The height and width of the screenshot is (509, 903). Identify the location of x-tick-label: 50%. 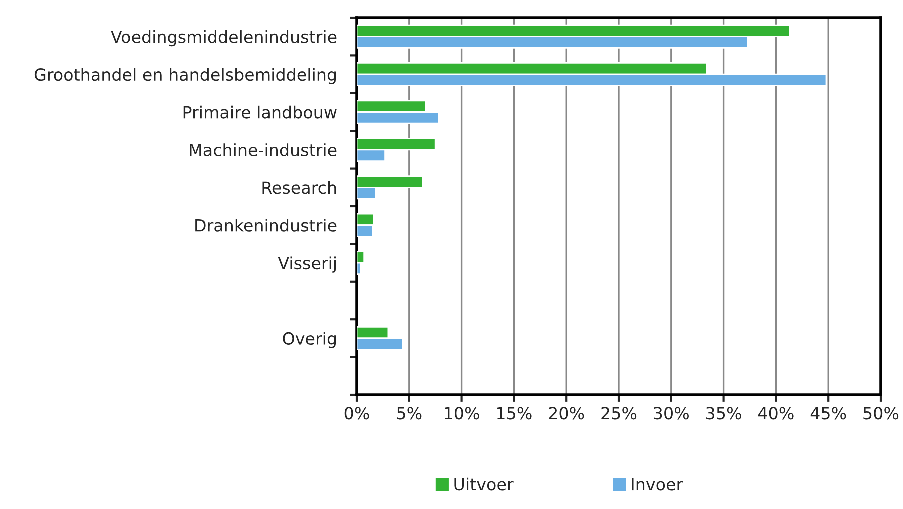
(881, 413).